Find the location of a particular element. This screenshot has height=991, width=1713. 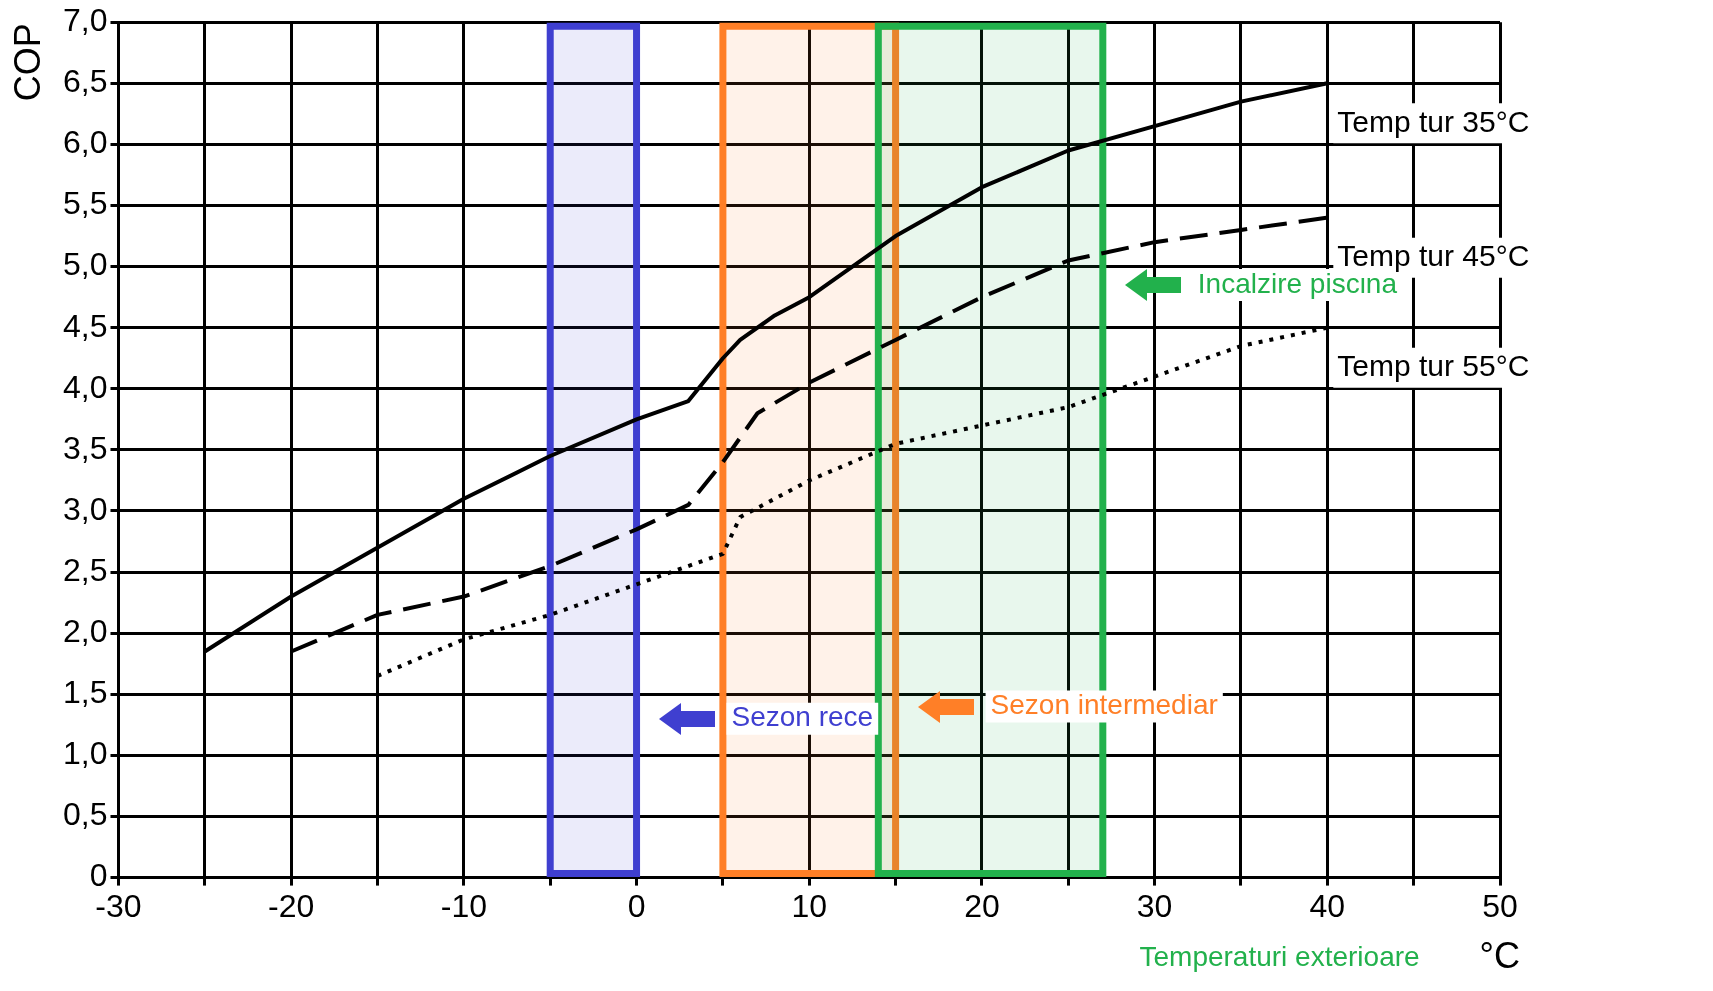

y-tick-label: 7,0 is located at coordinates (85, 20).